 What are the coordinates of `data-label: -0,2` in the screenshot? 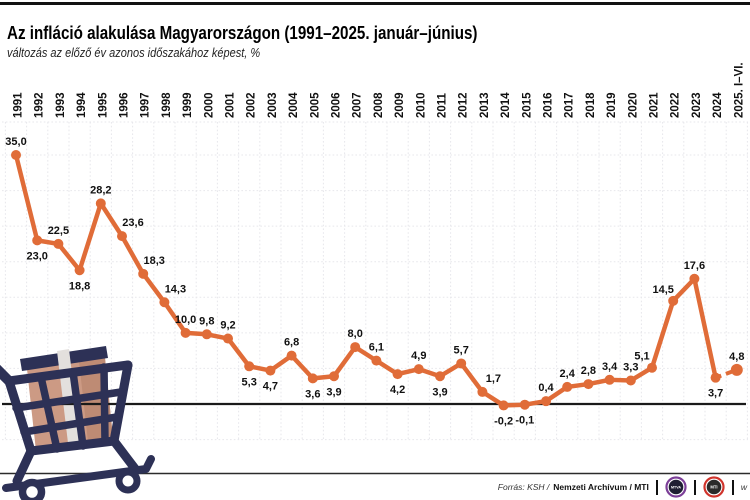 It's located at (503, 421).